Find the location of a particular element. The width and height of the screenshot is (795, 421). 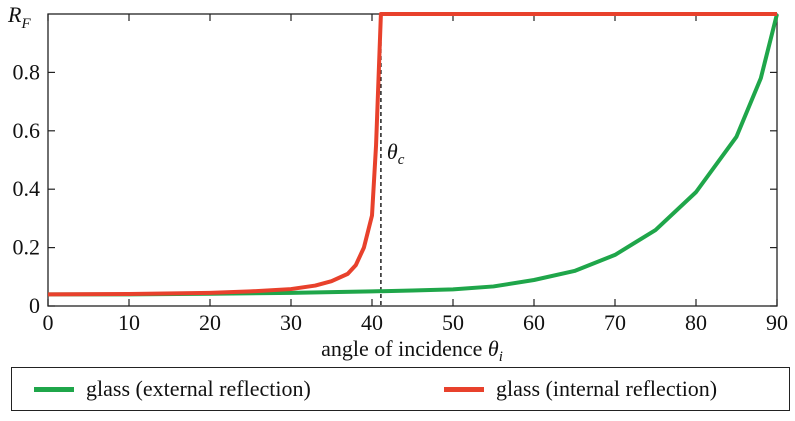

y-tick-label: 0.6 is located at coordinates (27, 130).